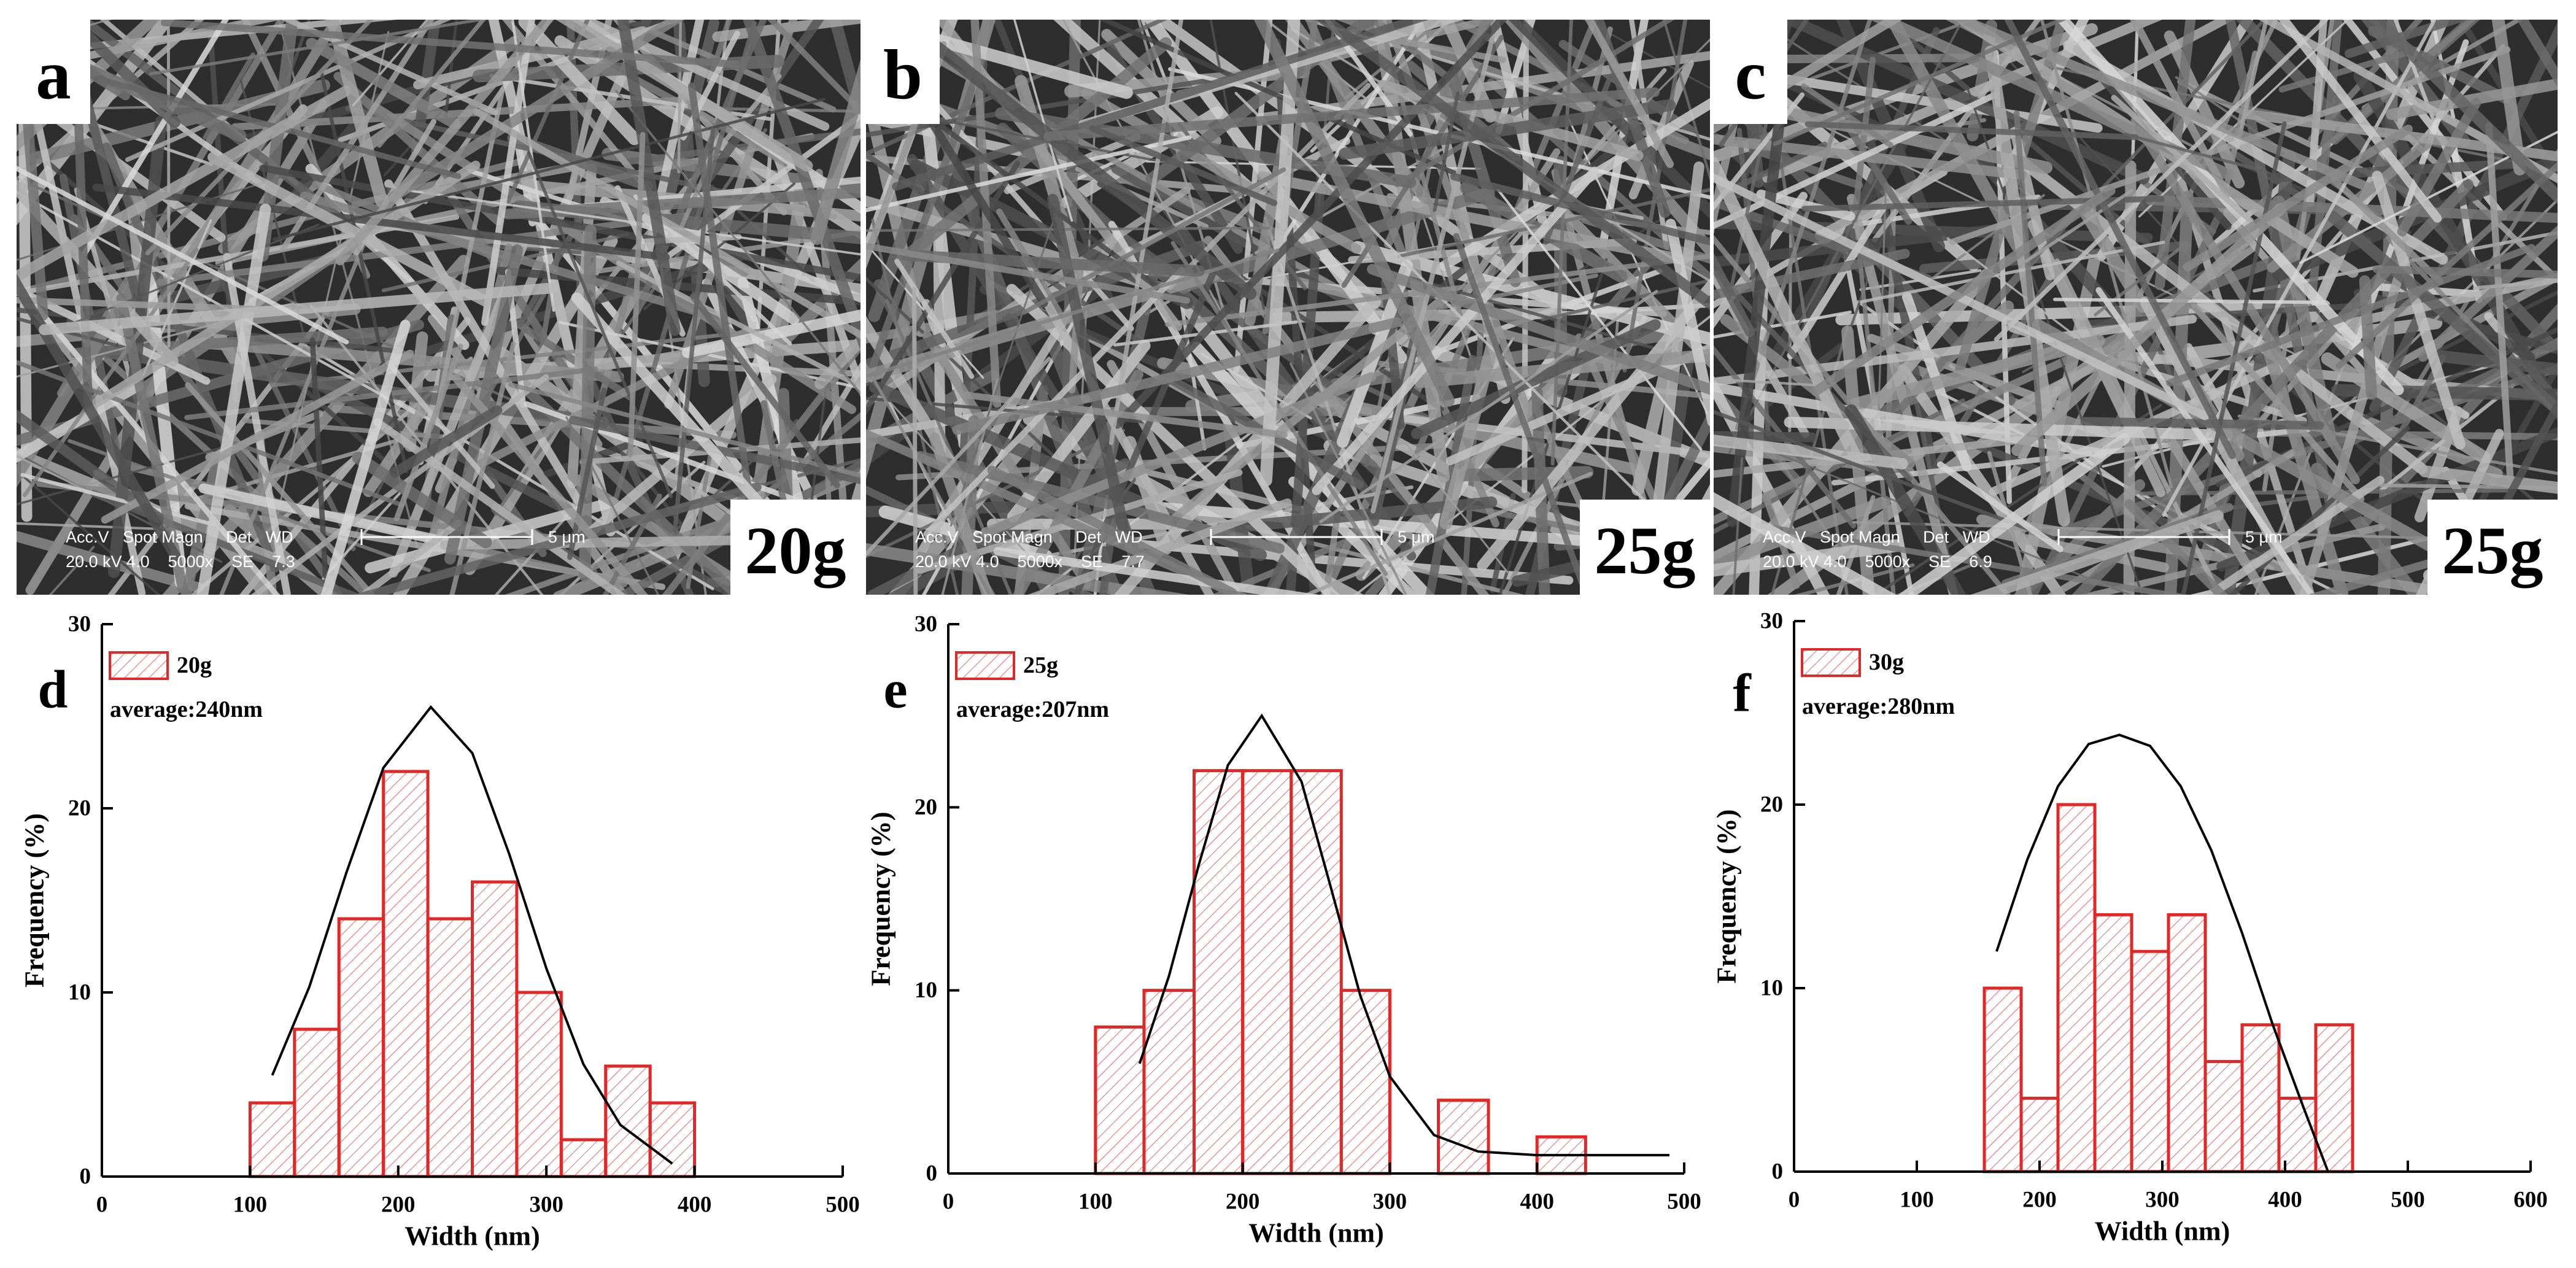  I want to click on x-axis-title: Width (nm), so click(1315, 1233).